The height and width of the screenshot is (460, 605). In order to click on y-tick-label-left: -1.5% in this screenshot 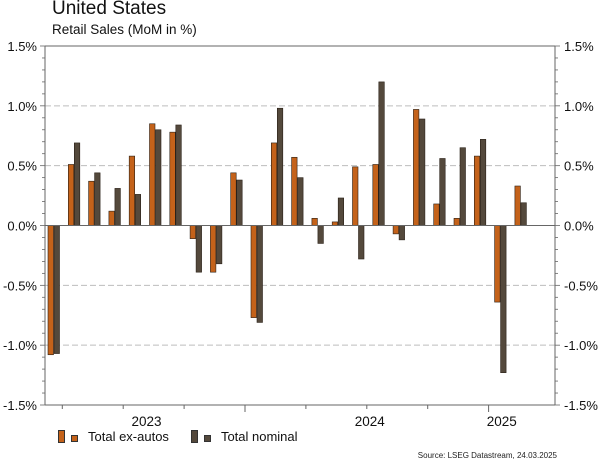, I will do `click(20, 405)`.